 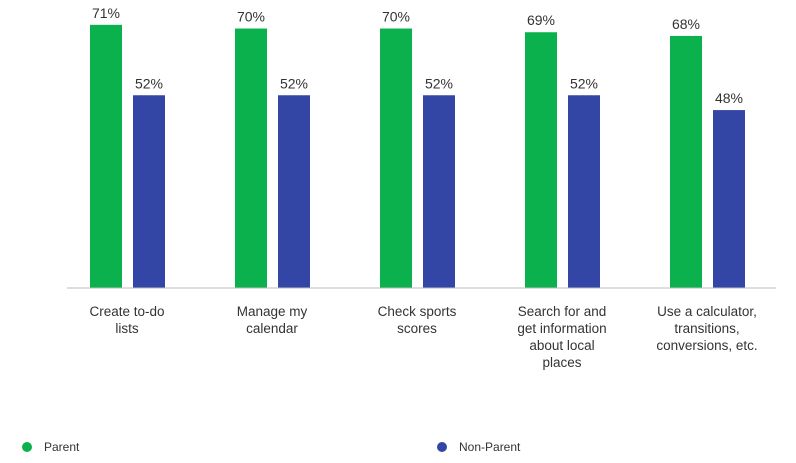 I want to click on legend-swatch-non-parent, so click(x=442, y=447).